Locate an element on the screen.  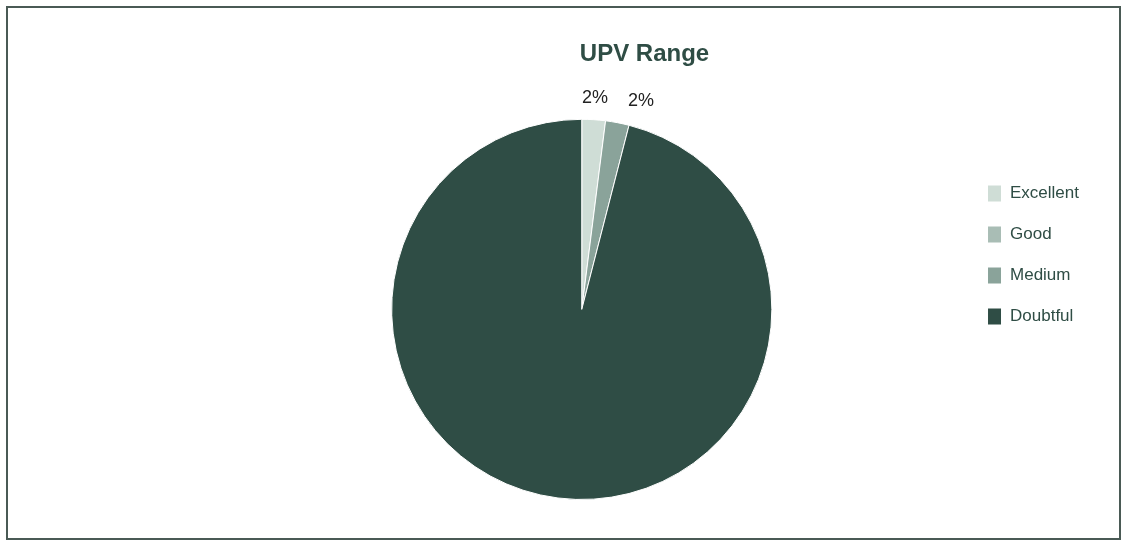
chart-title: UPV Range is located at coordinates (644, 53).